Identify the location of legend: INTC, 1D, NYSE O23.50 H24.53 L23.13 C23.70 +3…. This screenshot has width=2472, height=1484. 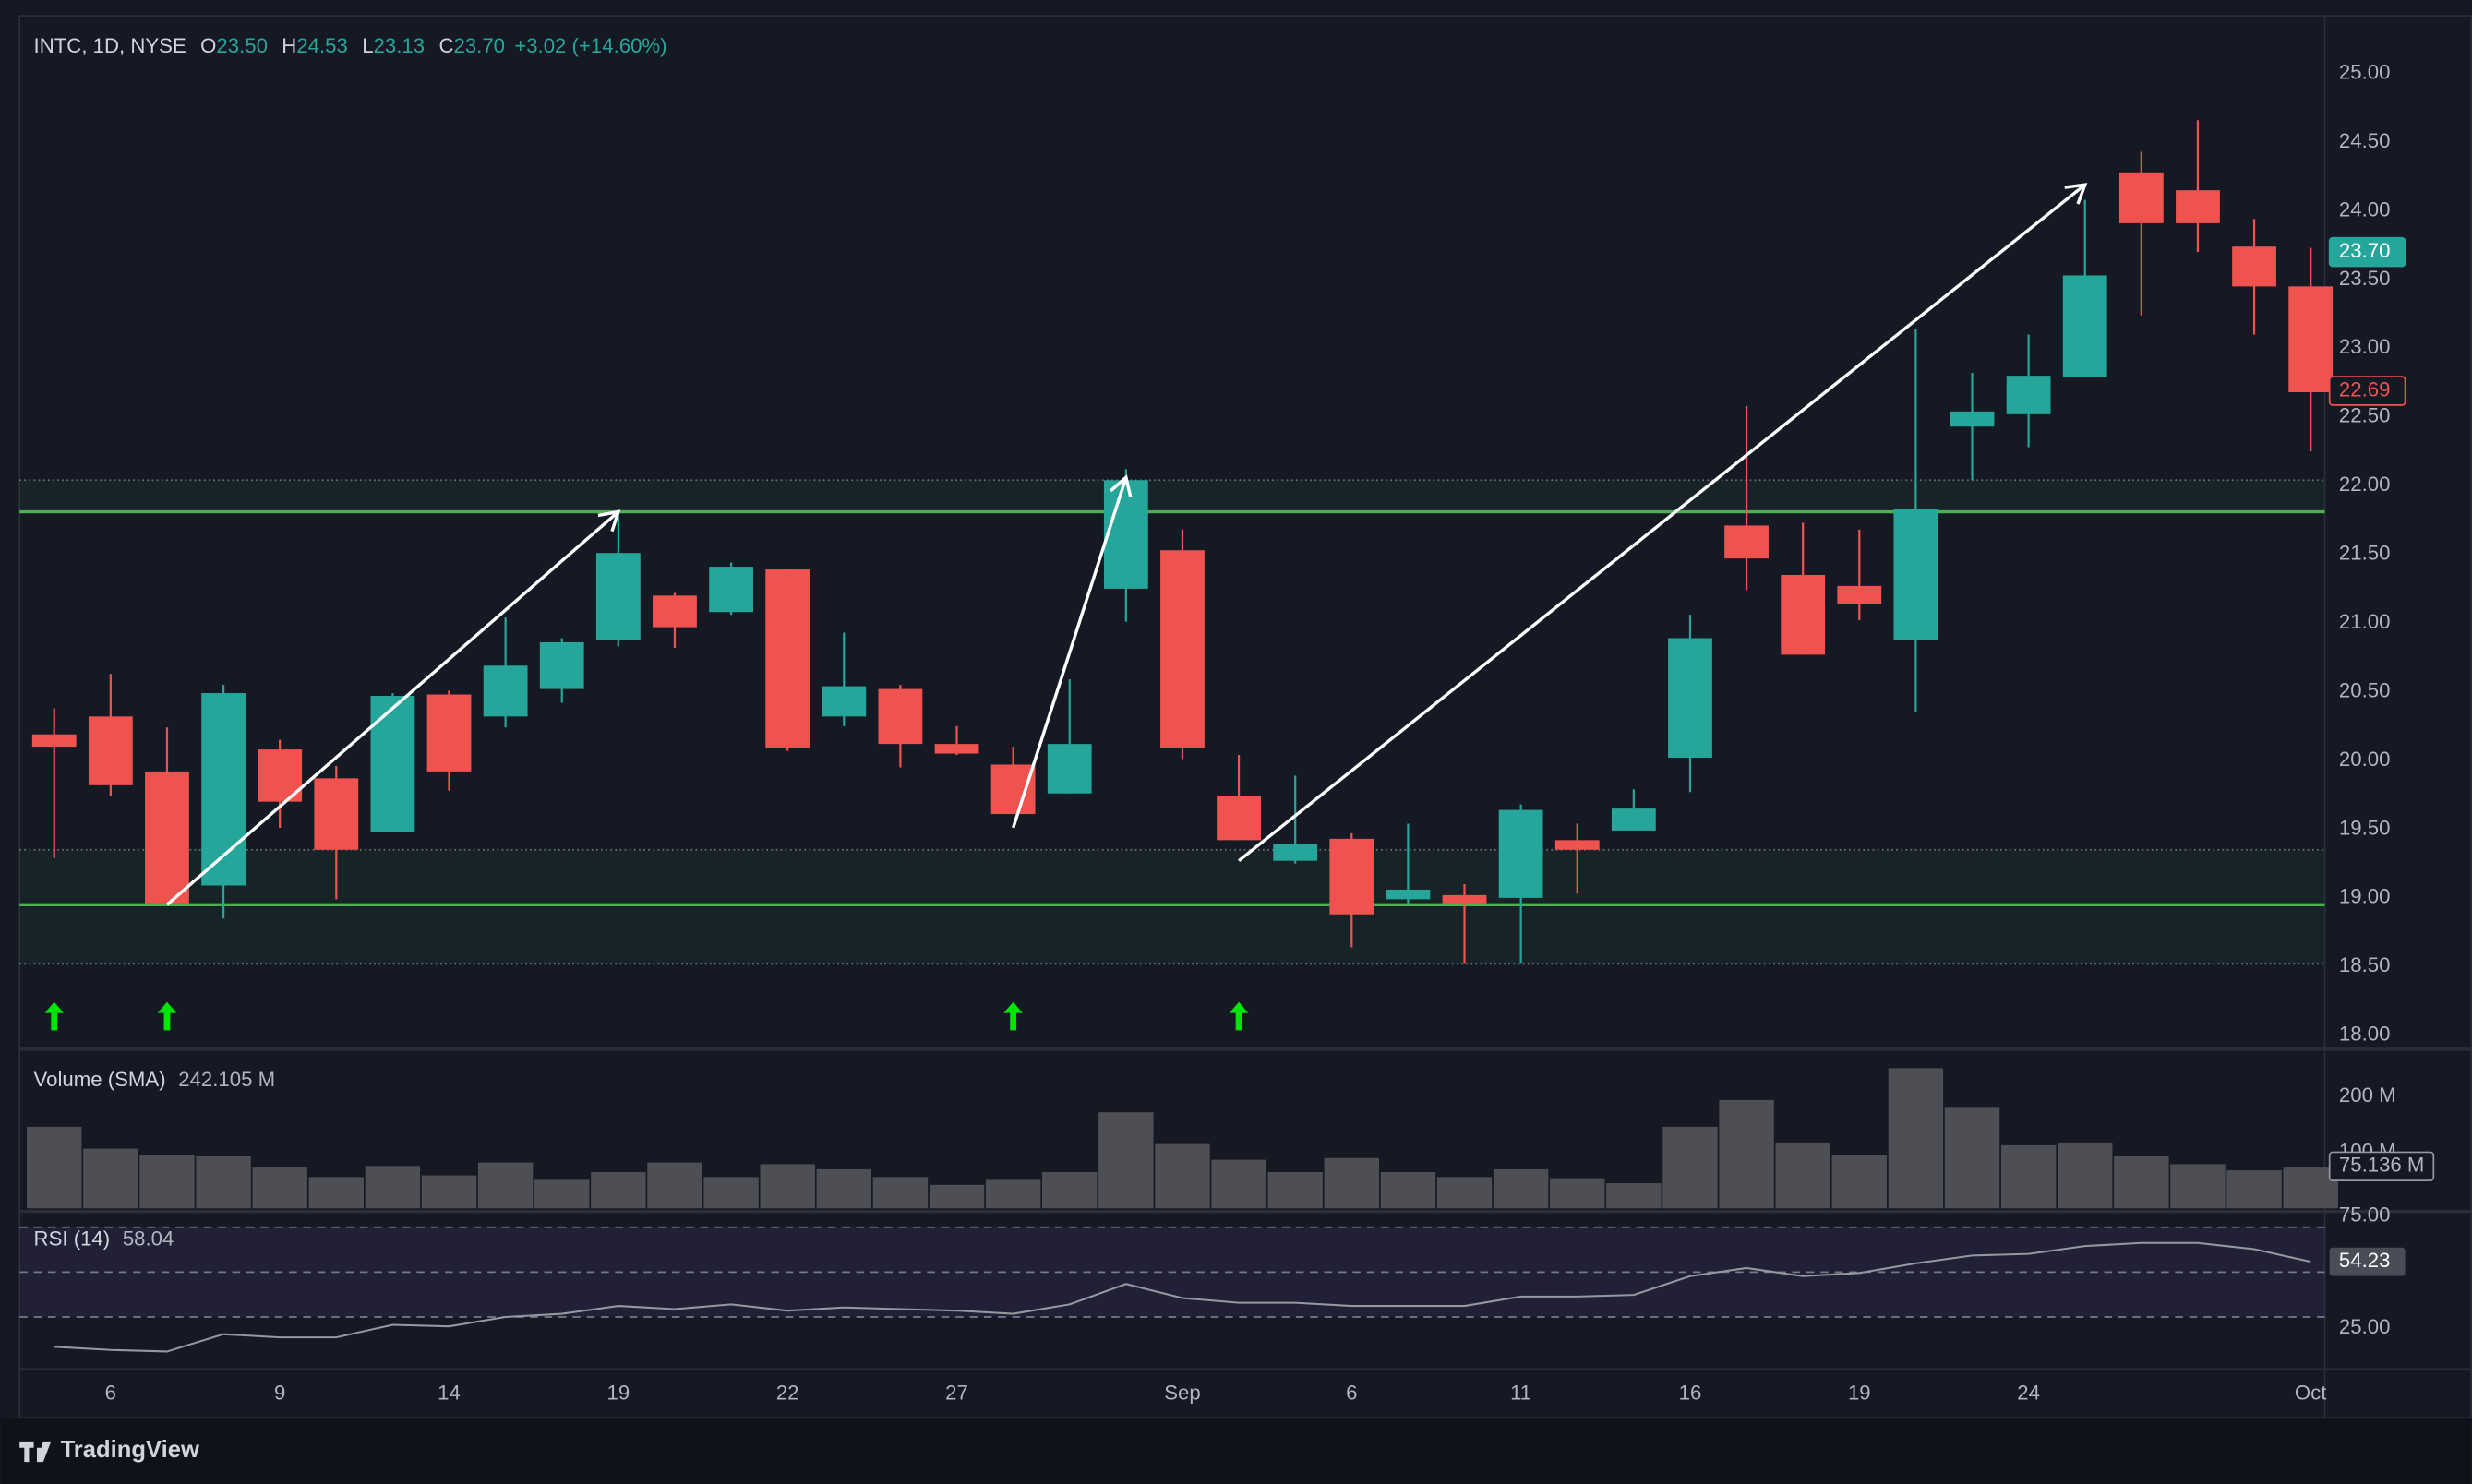
(350, 45).